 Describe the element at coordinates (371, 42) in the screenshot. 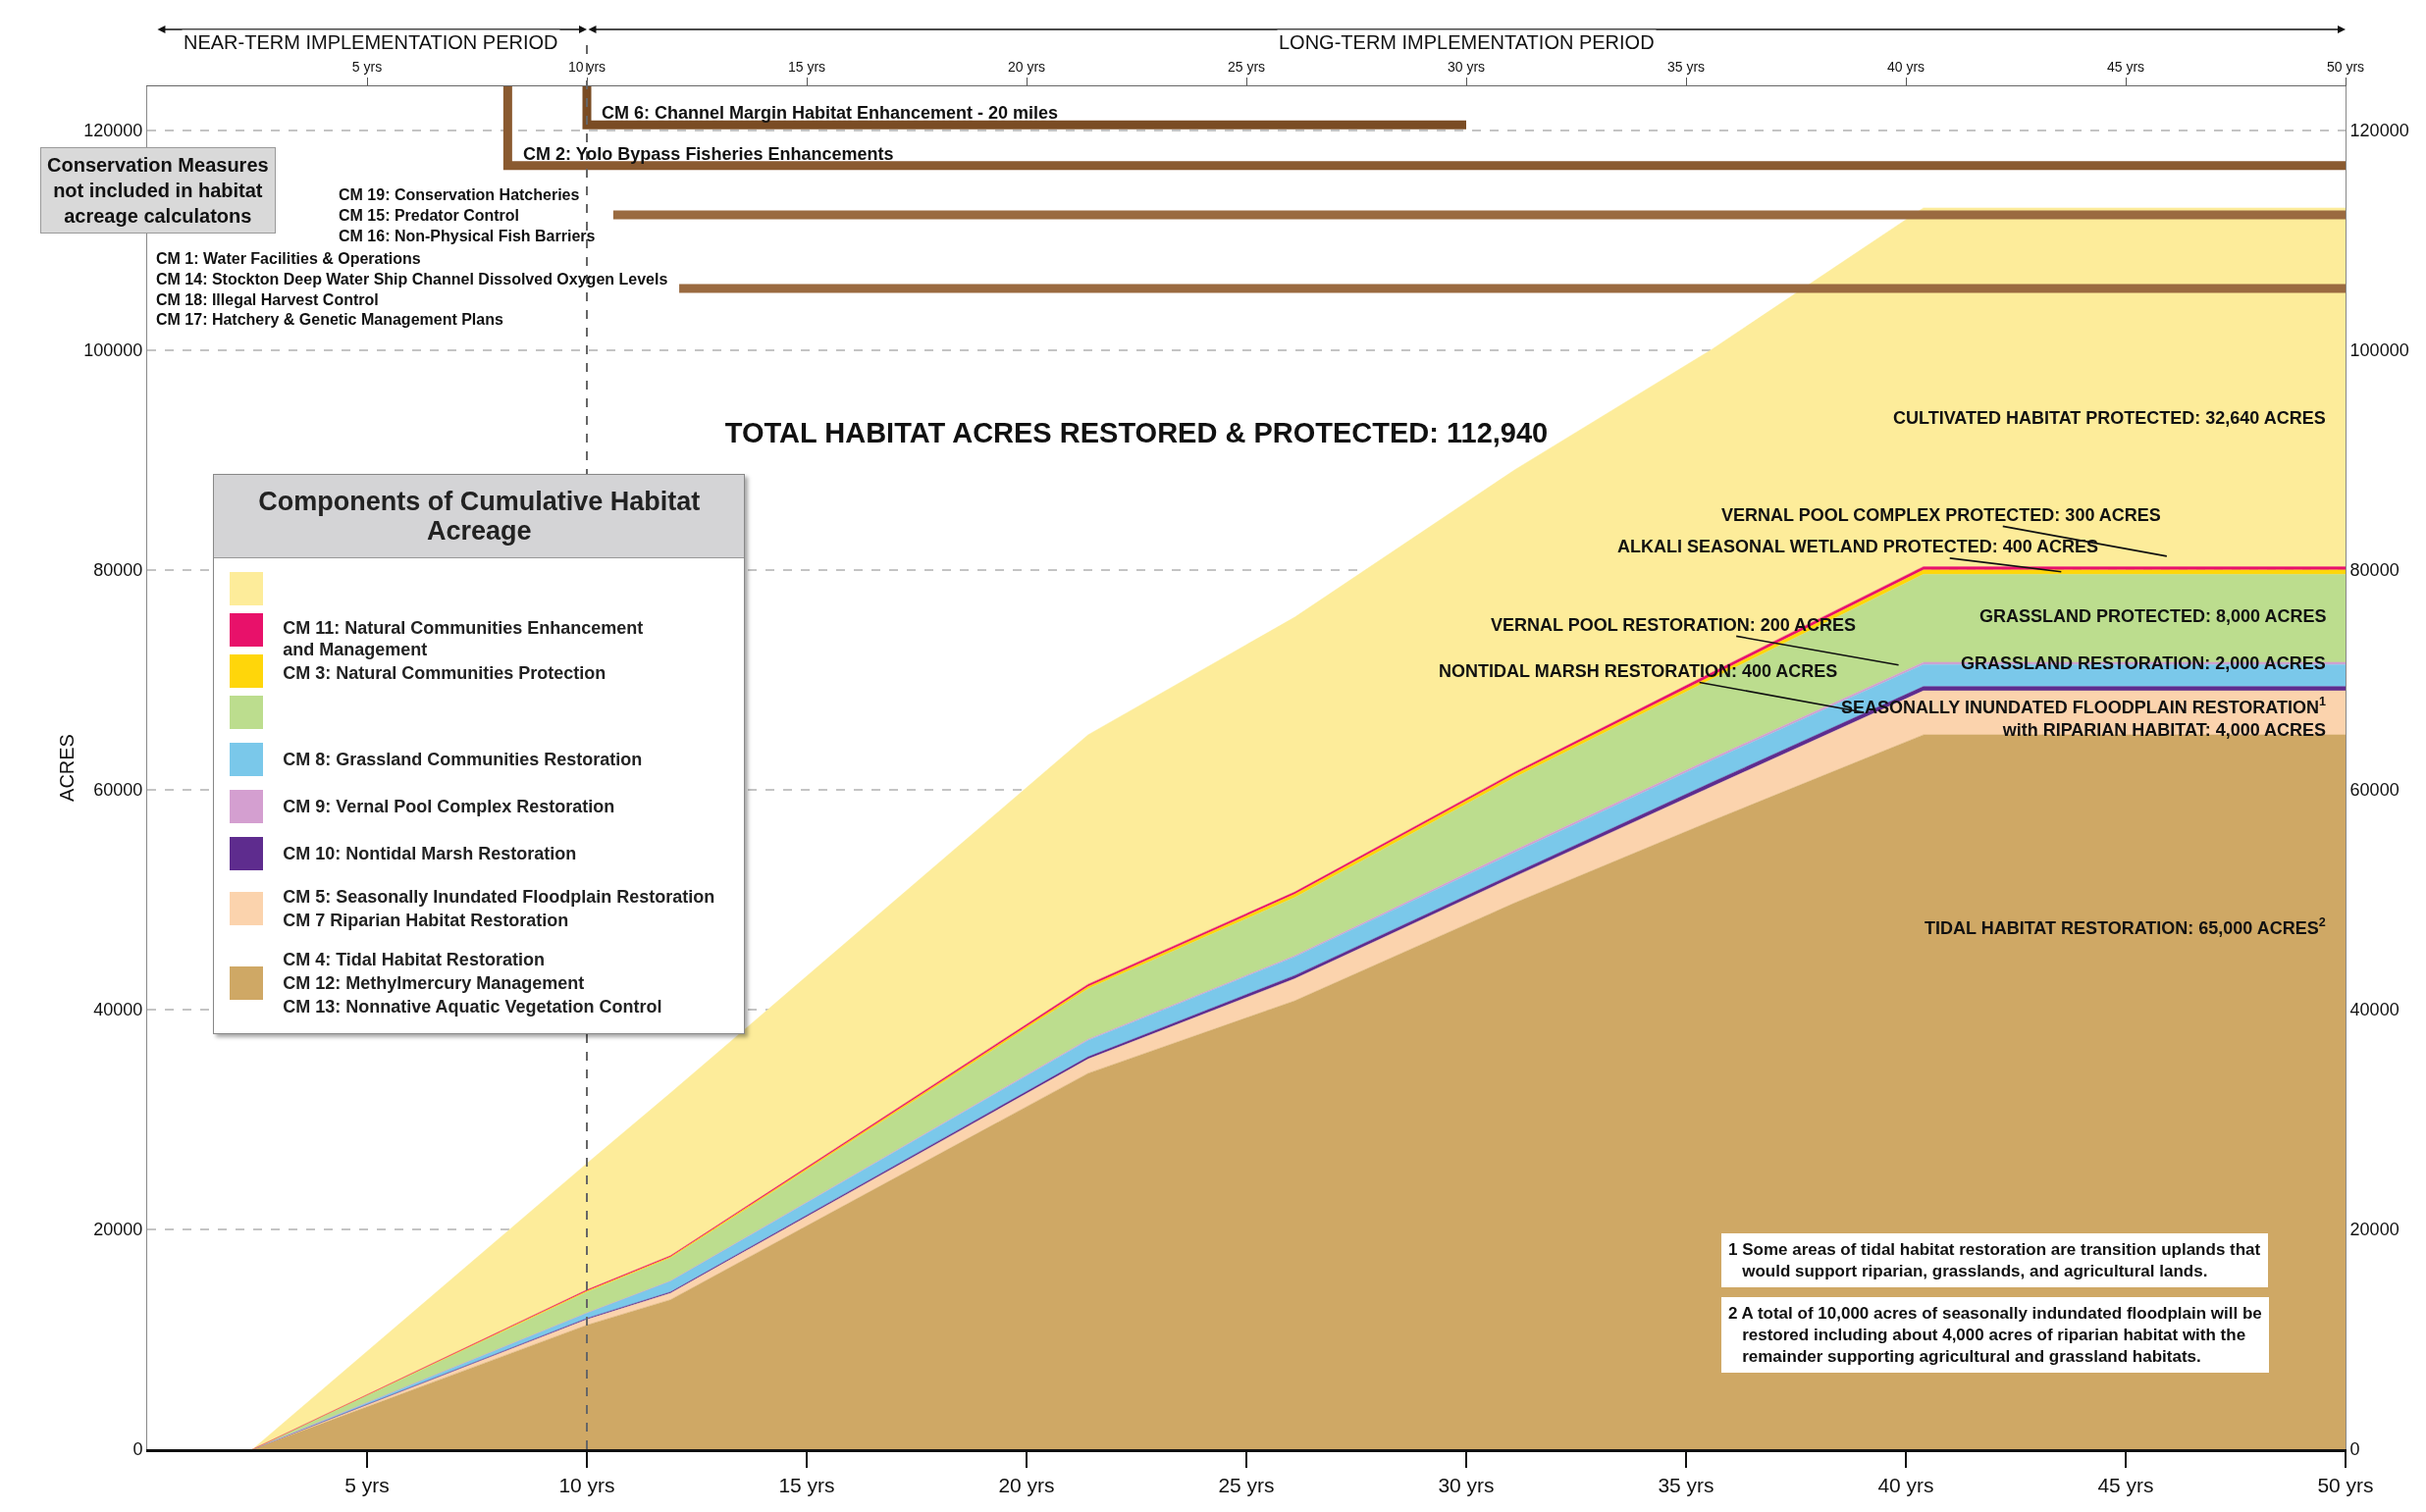

I see `text: NEAR-TERM IMPLEMENTATION PERIOD` at that location.